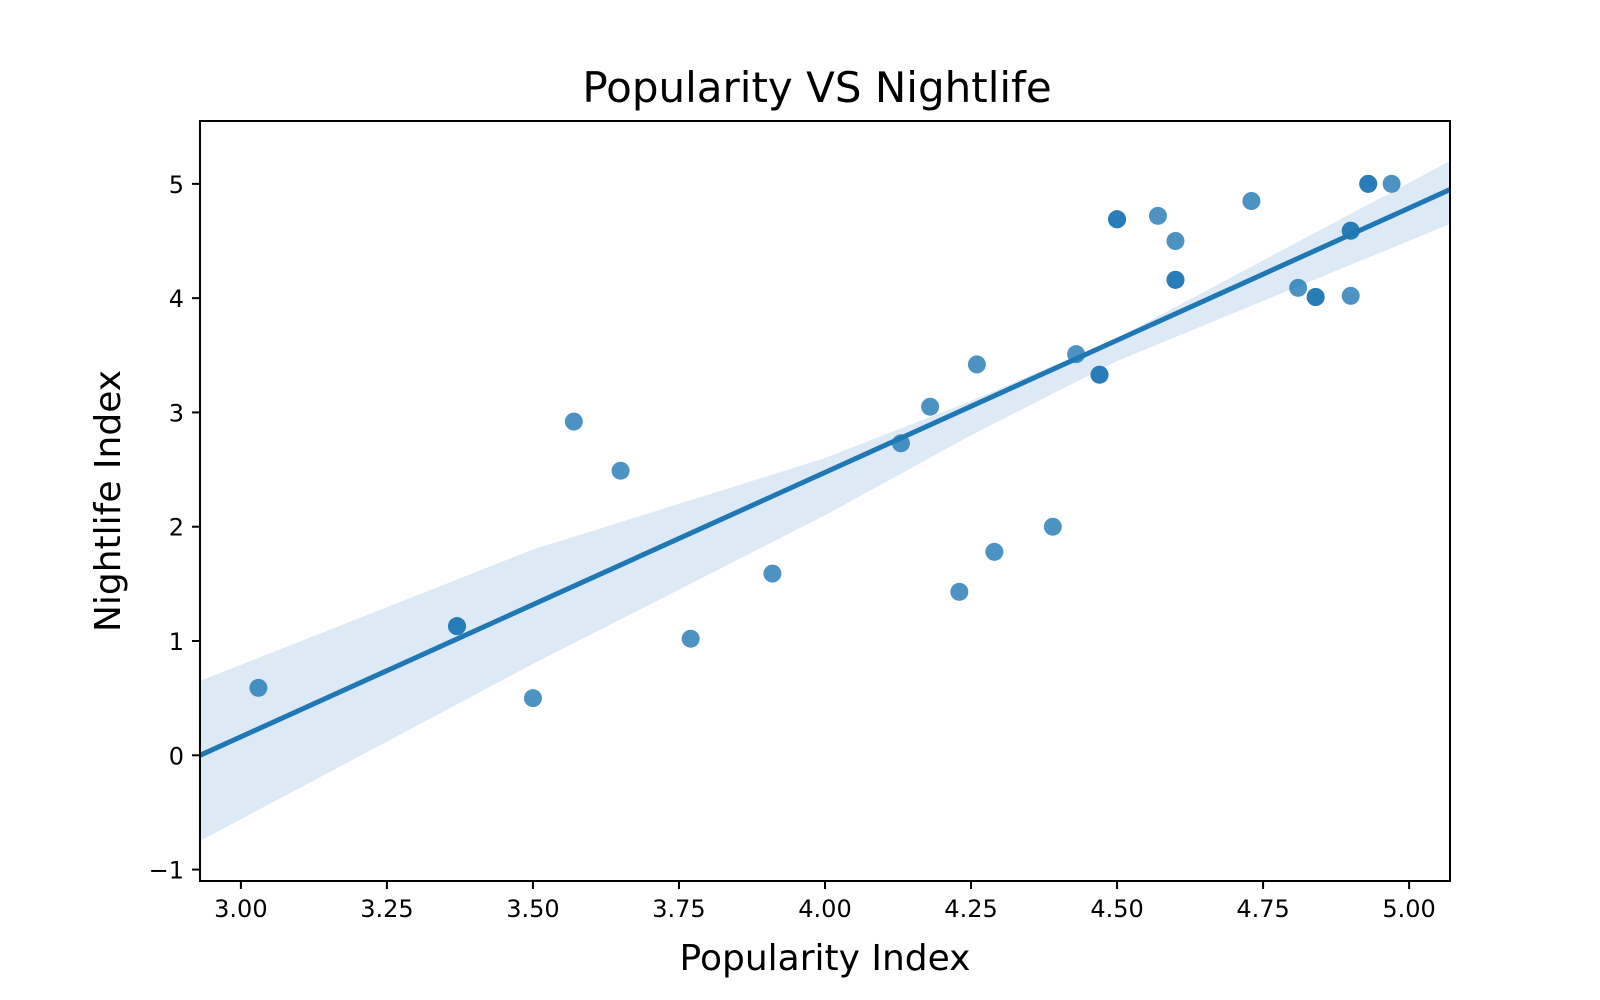  Describe the element at coordinates (532, 909) in the screenshot. I see `x-tick-label: 3.50` at that location.